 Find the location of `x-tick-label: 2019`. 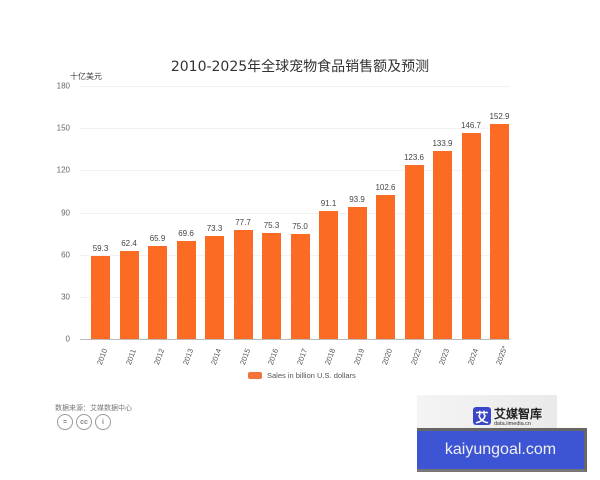

x-tick-label: 2019 is located at coordinates (358, 357).